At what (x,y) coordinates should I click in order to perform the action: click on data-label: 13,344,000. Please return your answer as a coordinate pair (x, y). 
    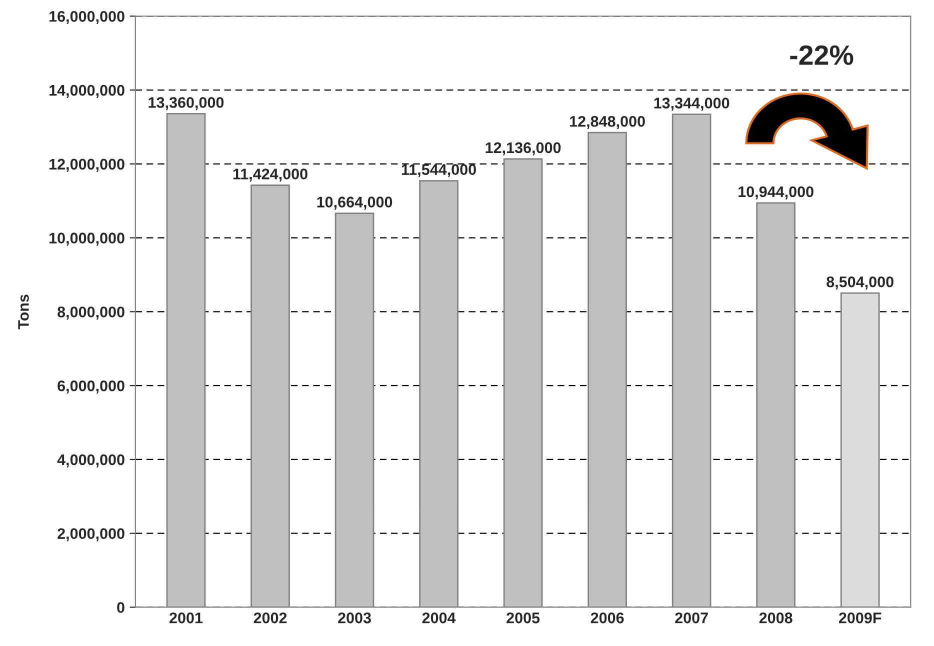
    Looking at the image, I should click on (692, 104).